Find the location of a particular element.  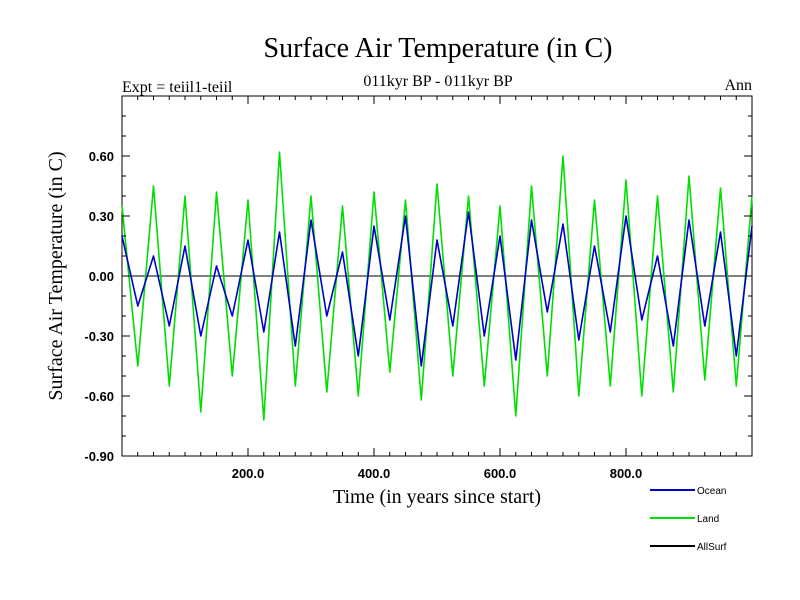

legend-label: AllSurf is located at coordinates (712, 547).